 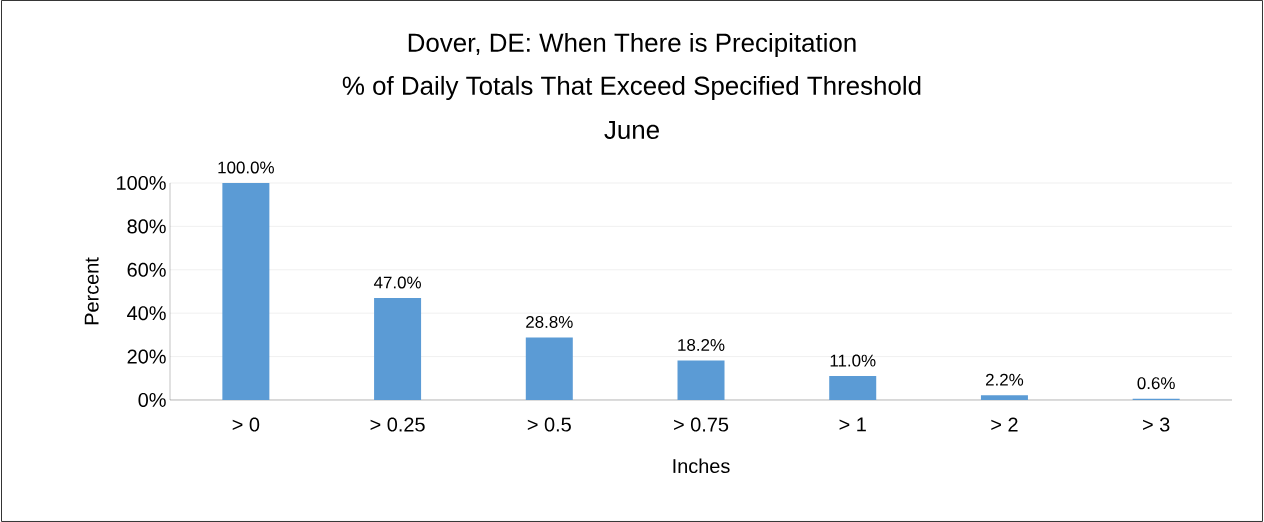 I want to click on data-label: 0.6%, so click(x=1156, y=383).